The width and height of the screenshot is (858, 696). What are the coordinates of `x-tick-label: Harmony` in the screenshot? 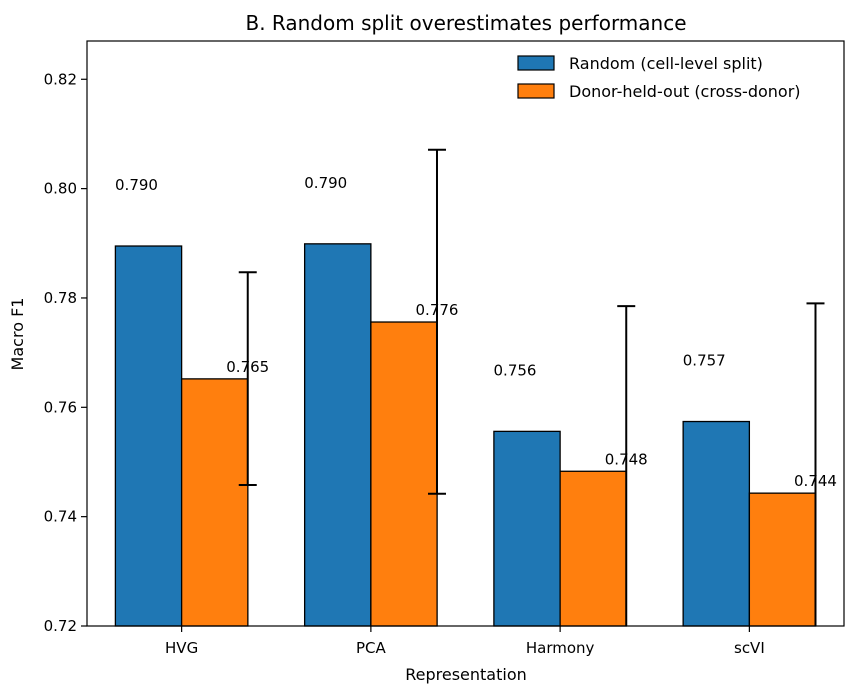 It's located at (560, 648).